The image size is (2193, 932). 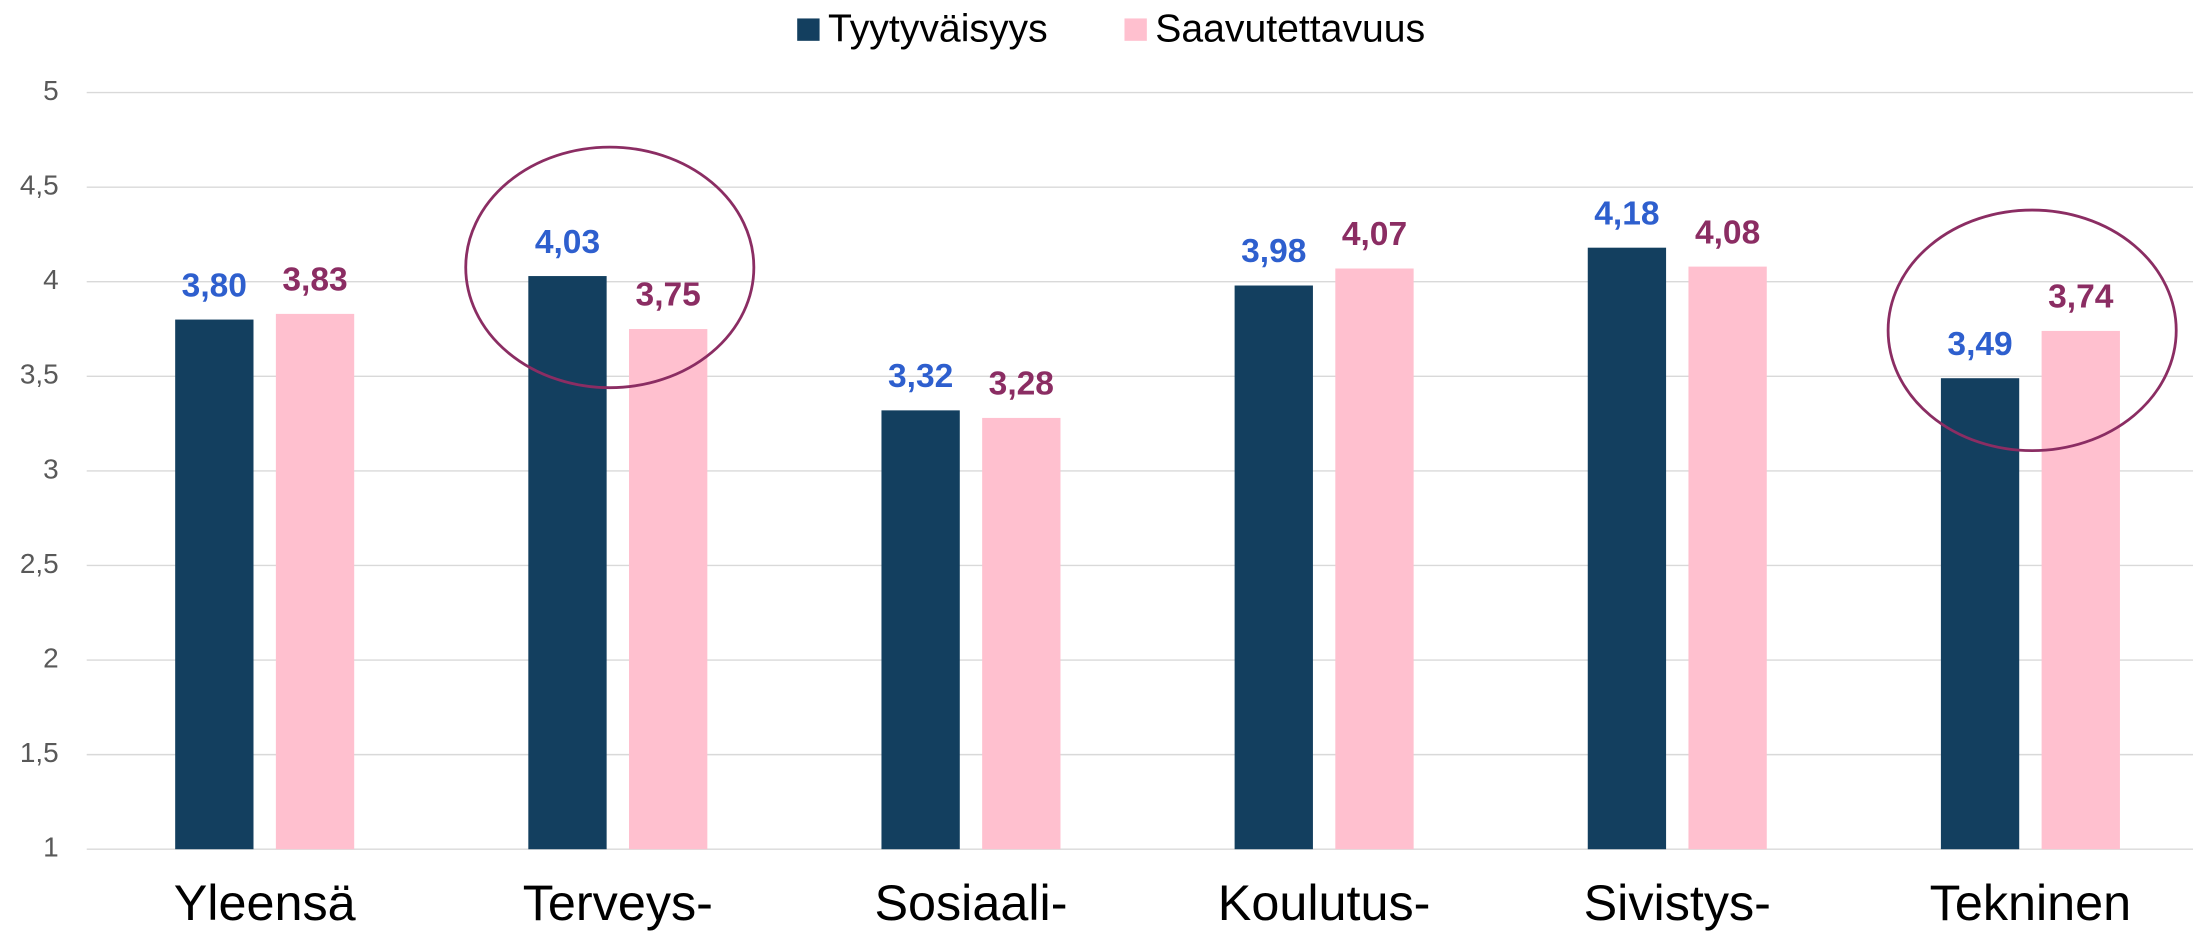 I want to click on x-tick-label: Sosiaali-, so click(x=970, y=902).